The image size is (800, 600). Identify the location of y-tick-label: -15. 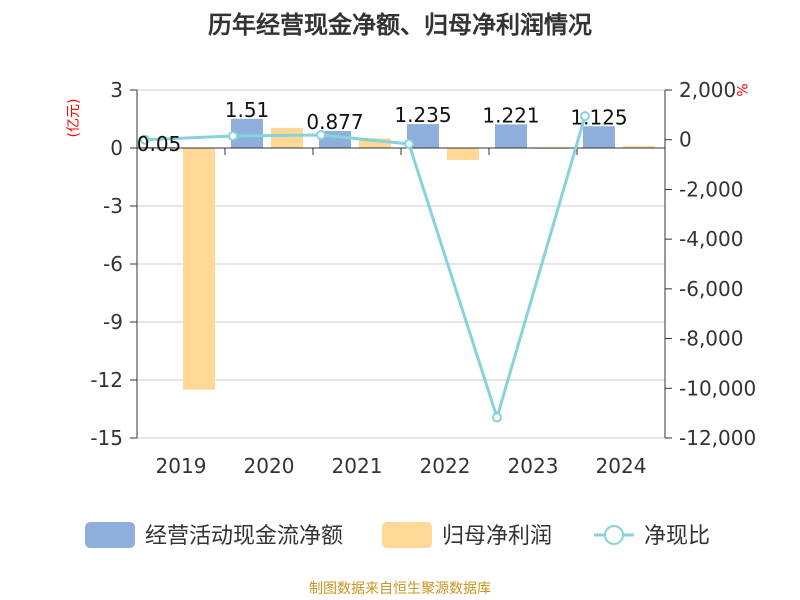
(106, 438).